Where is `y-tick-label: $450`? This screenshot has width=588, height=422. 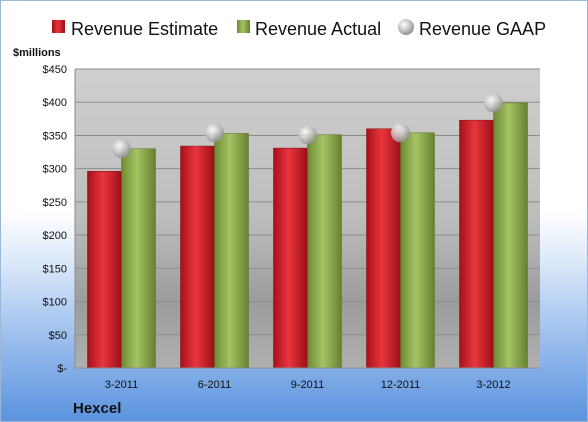
y-tick-label: $450 is located at coordinates (55, 70).